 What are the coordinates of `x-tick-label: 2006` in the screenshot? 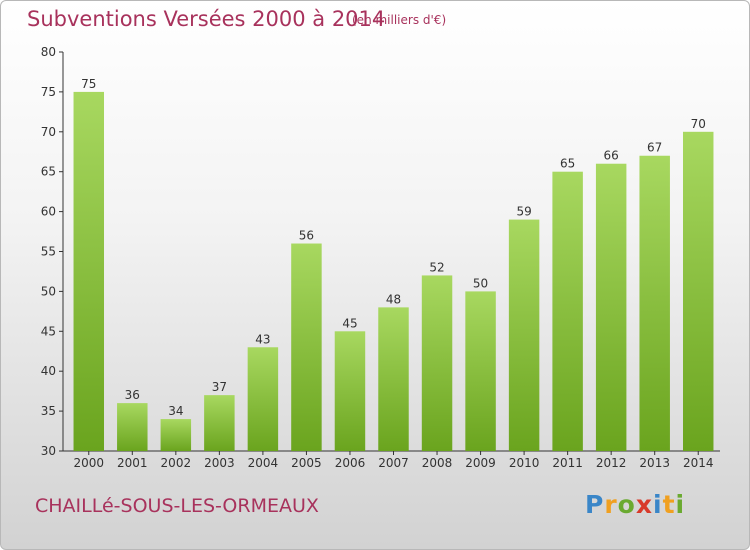 It's located at (350, 463).